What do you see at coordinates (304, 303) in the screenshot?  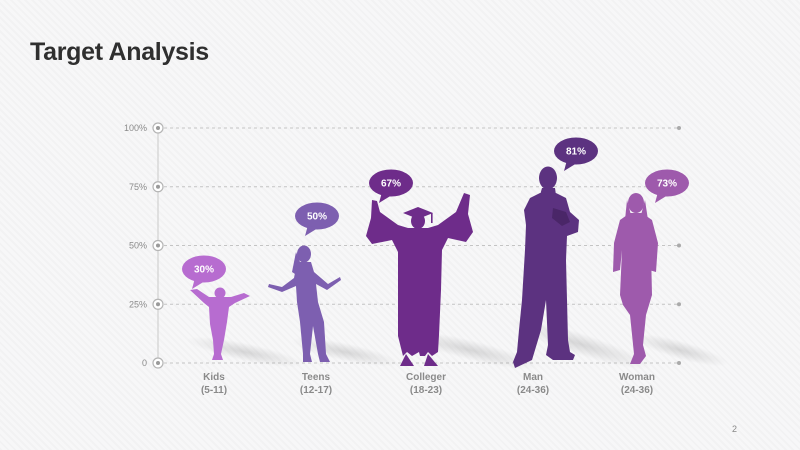 I see `teens-figure` at bounding box center [304, 303].